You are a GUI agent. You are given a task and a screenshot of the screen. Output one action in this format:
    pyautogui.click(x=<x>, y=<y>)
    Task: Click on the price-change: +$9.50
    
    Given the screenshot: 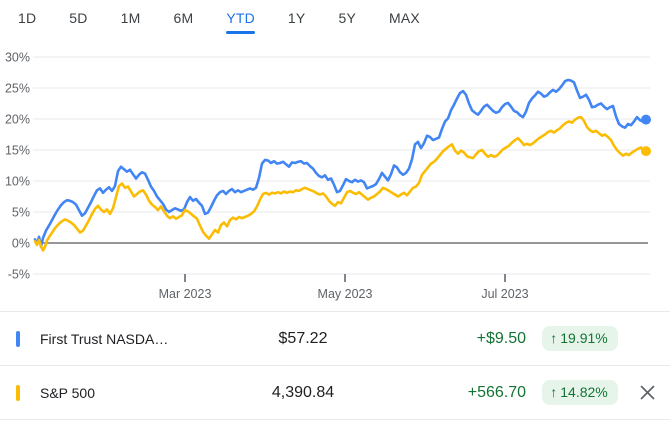 What is the action you would take?
    pyautogui.click(x=501, y=338)
    